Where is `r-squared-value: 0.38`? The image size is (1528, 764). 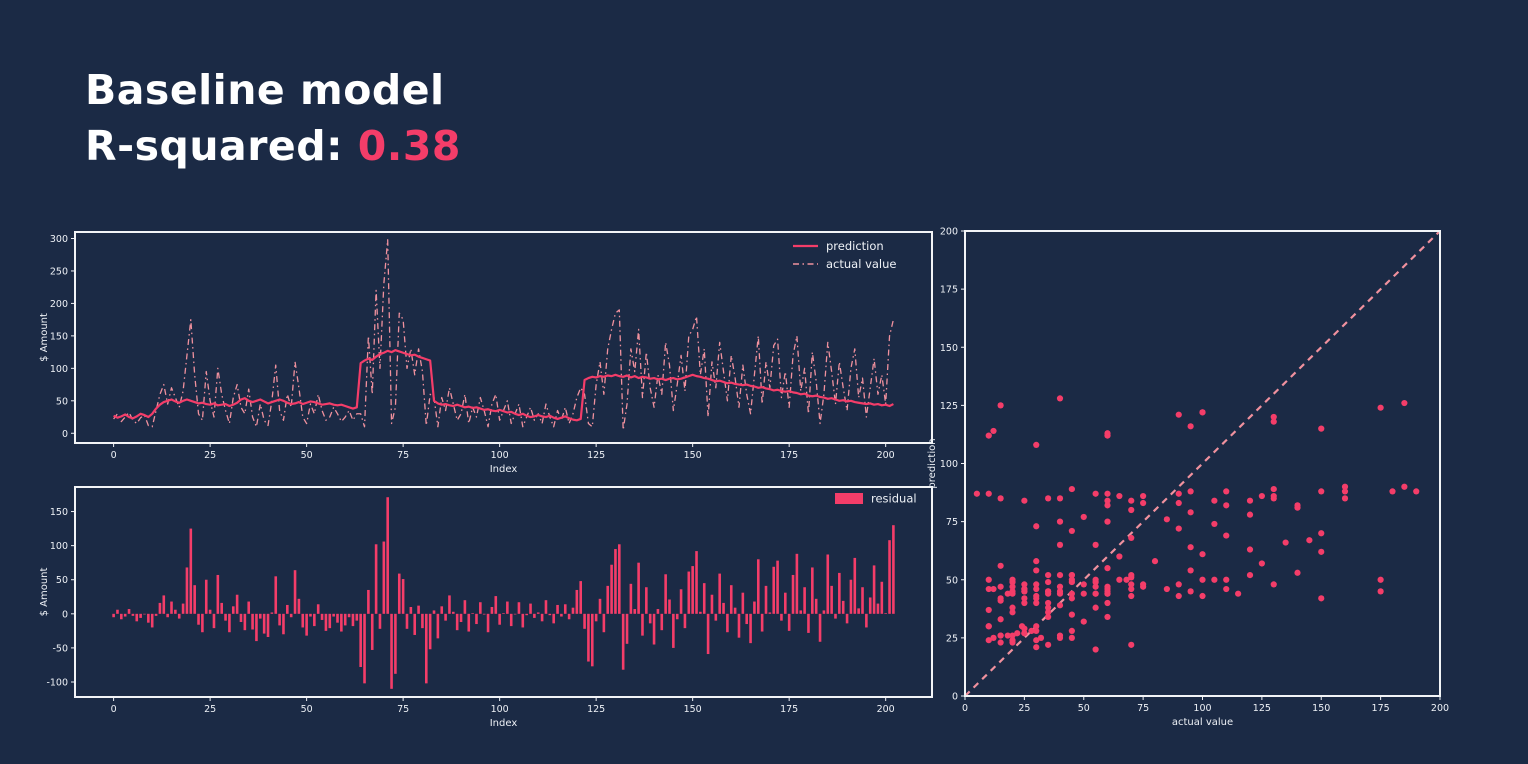 r-squared-value: 0.38 is located at coordinates (409, 146).